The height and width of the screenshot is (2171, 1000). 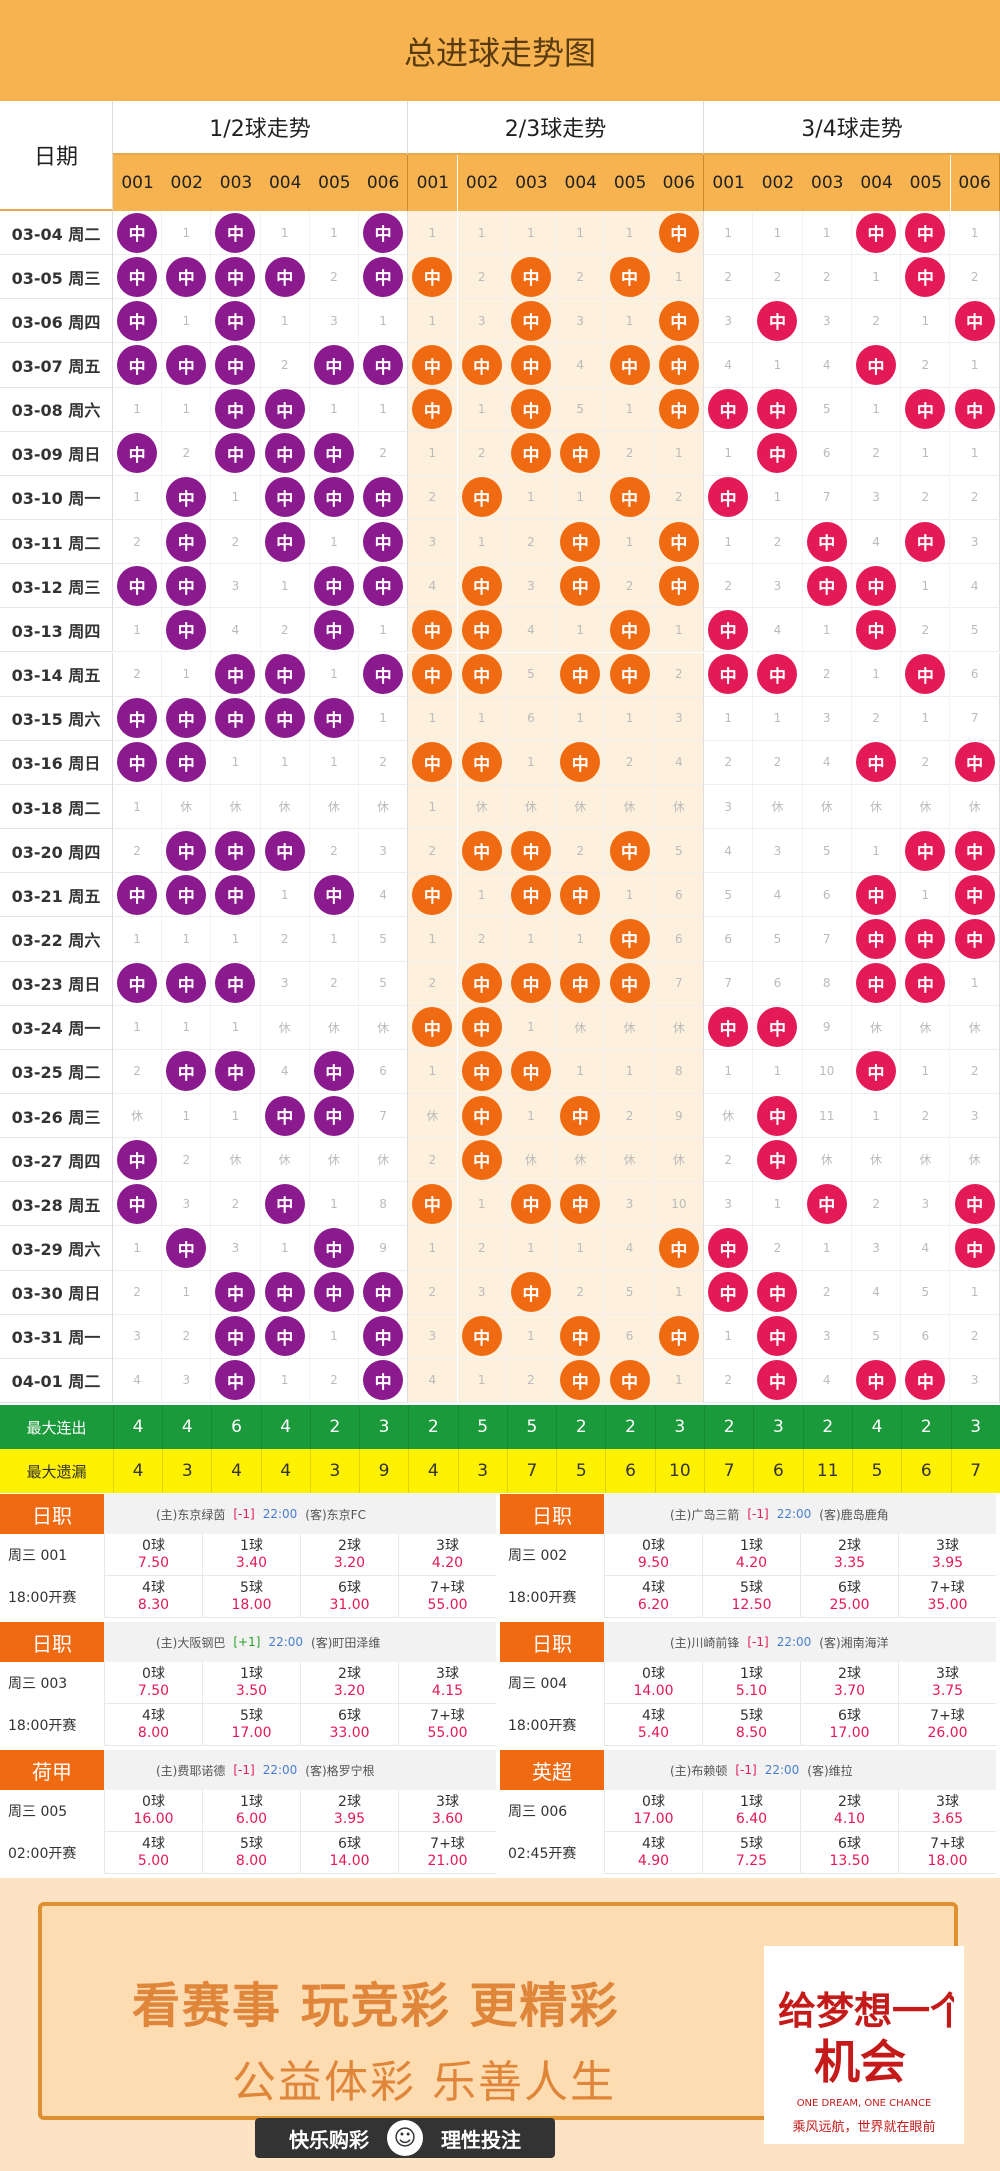 I want to click on odds-option: 4球 4.90, so click(x=653, y=1853).